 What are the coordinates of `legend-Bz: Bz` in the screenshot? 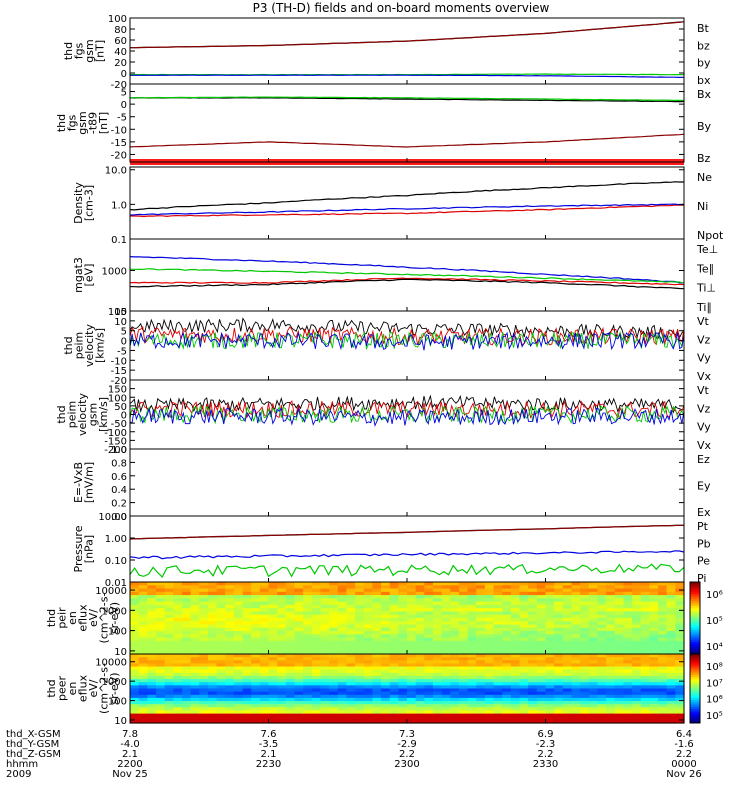 It's located at (704, 158).